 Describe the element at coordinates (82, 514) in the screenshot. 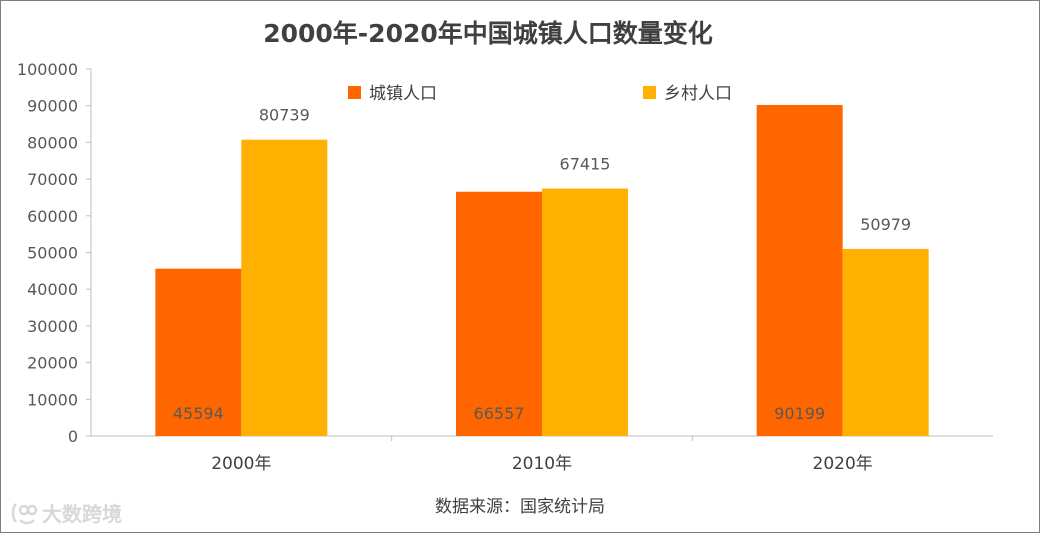

I see `watermark-text: 大数跨境` at that location.